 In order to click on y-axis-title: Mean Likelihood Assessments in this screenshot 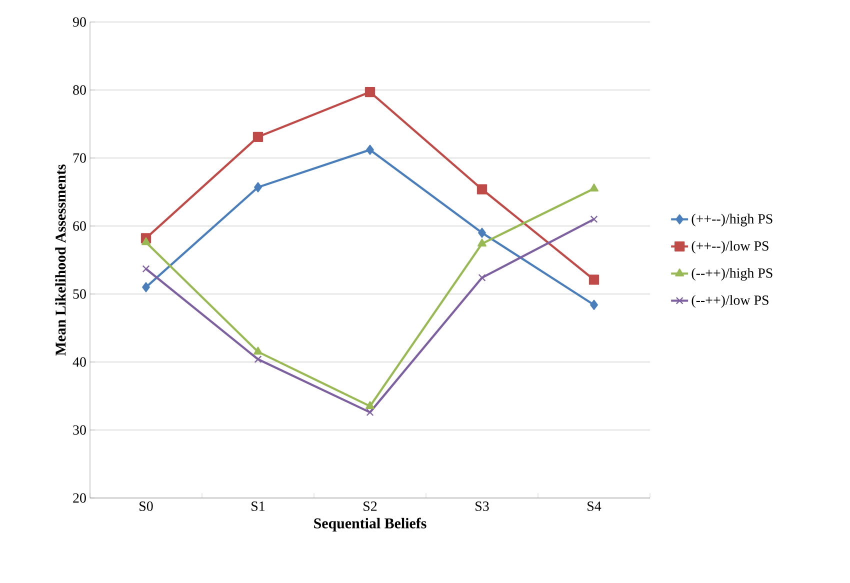, I will do `click(60, 260)`.